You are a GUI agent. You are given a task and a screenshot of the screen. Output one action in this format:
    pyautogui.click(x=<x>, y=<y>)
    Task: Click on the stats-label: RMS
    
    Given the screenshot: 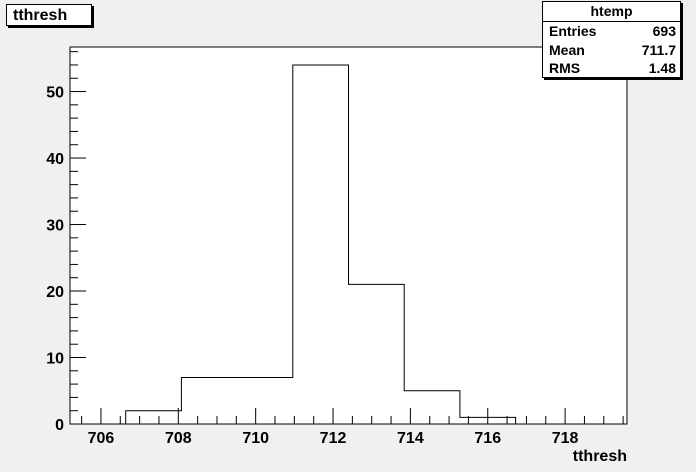 What is the action you would take?
    pyautogui.click(x=565, y=68)
    